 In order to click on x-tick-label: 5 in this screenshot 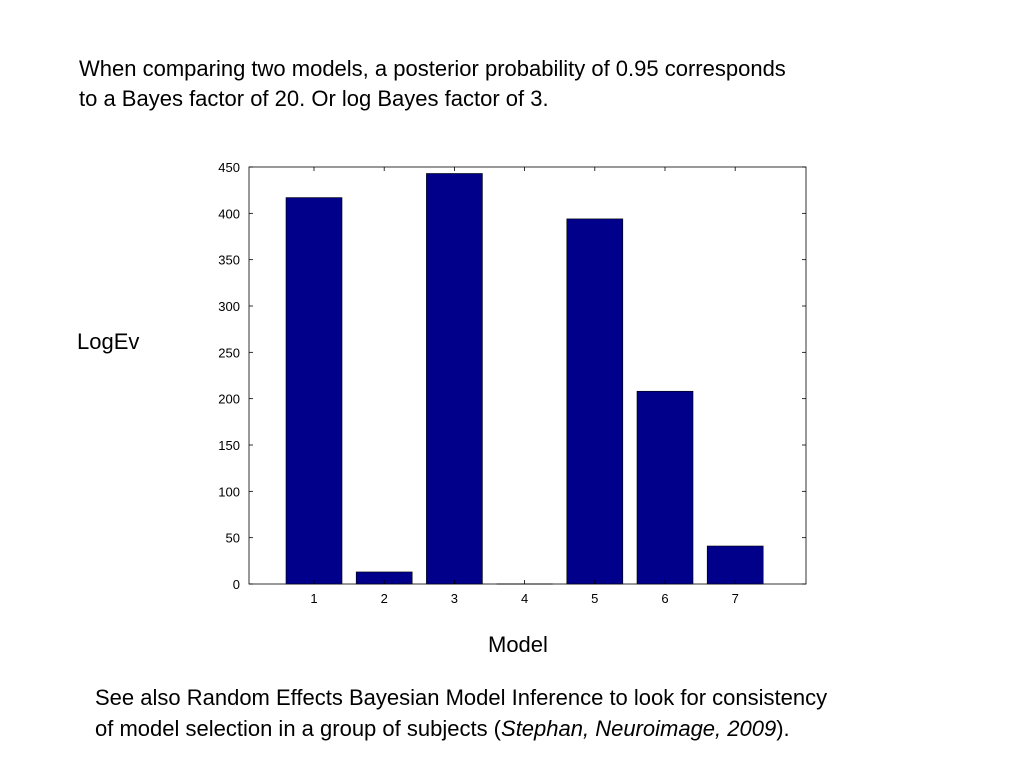, I will do `click(594, 598)`.